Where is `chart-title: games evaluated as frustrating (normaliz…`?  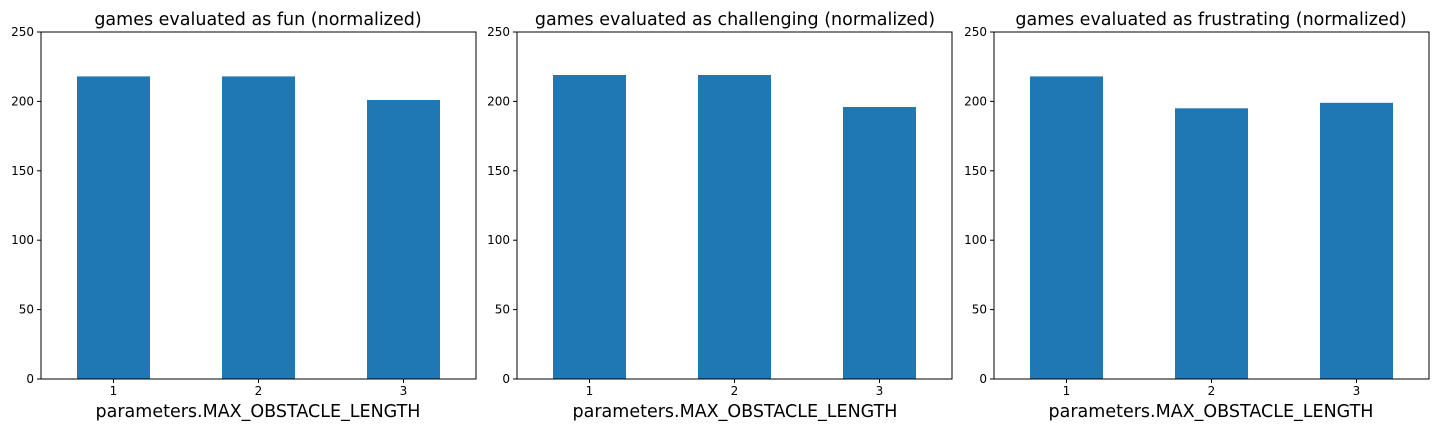 chart-title: games evaluated as frustrating (normaliz… is located at coordinates (1210, 20).